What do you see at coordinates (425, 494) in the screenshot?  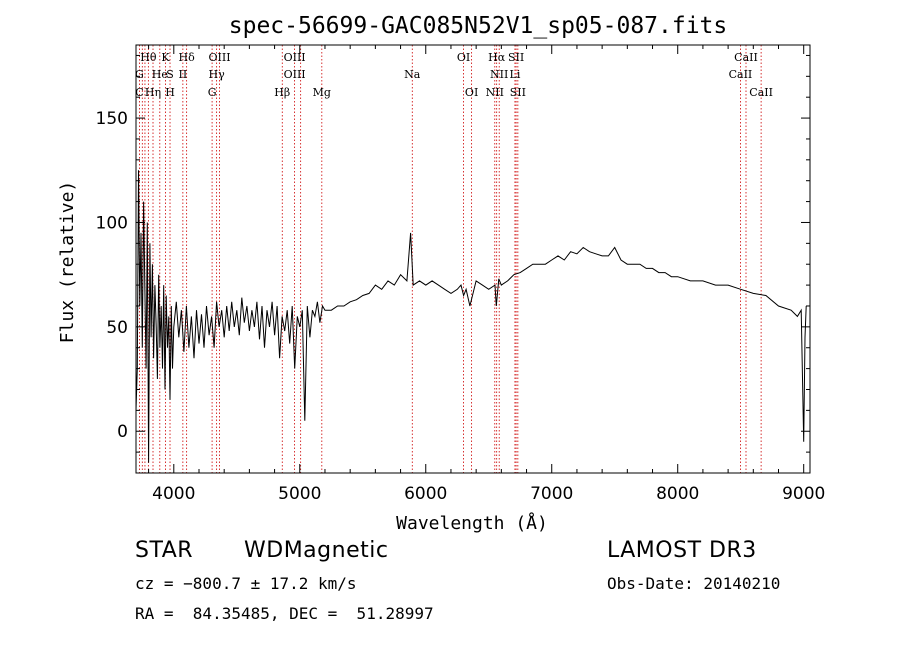 I see `x-tick-label: 6000` at bounding box center [425, 494].